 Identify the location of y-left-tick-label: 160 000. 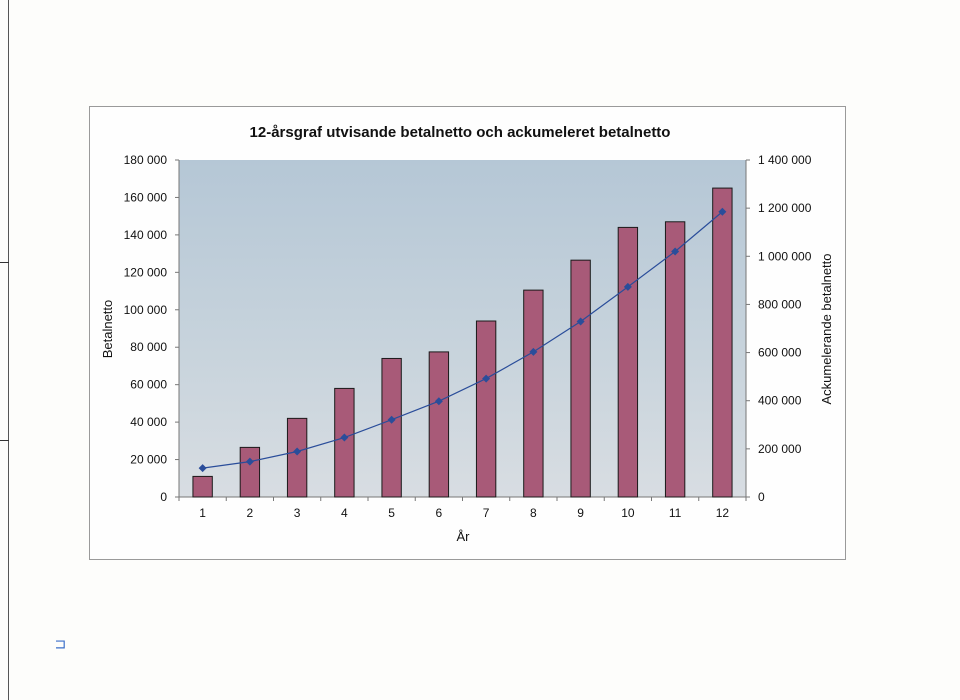
(146, 197).